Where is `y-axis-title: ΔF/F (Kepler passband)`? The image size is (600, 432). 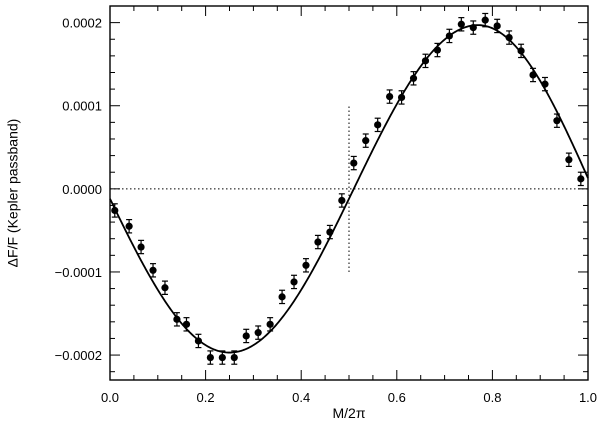
y-axis-title: ΔF/F (Kepler passband) is located at coordinates (13, 193).